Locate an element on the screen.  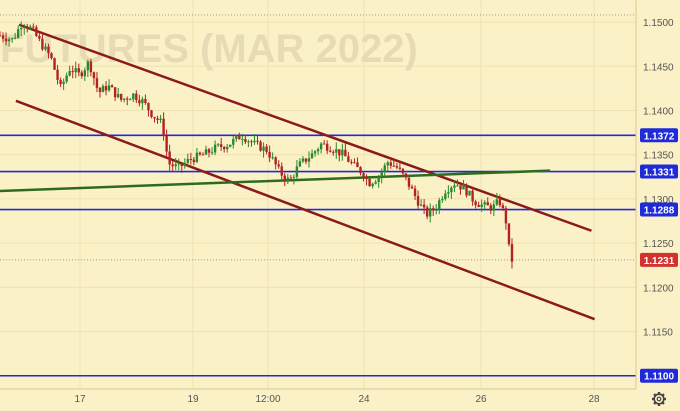
y-tick-label: 1.1300 is located at coordinates (658, 200).